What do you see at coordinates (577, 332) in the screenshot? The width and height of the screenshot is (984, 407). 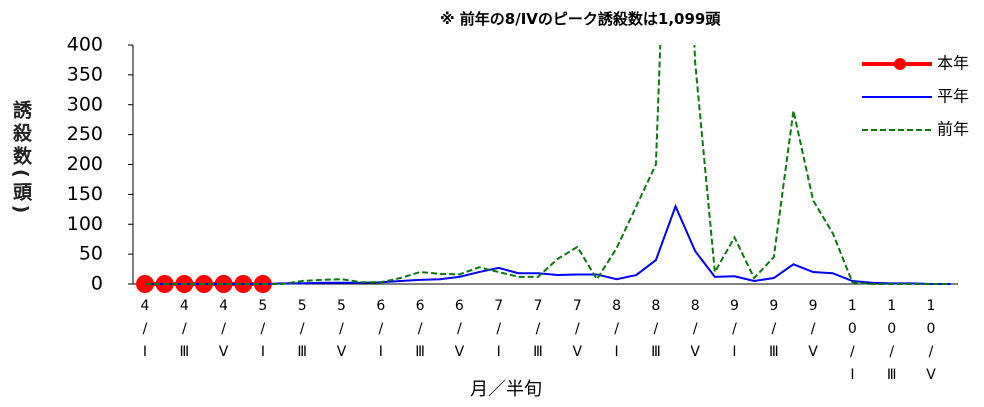 I see `x-tick-label: 7/Ⅴ` at bounding box center [577, 332].